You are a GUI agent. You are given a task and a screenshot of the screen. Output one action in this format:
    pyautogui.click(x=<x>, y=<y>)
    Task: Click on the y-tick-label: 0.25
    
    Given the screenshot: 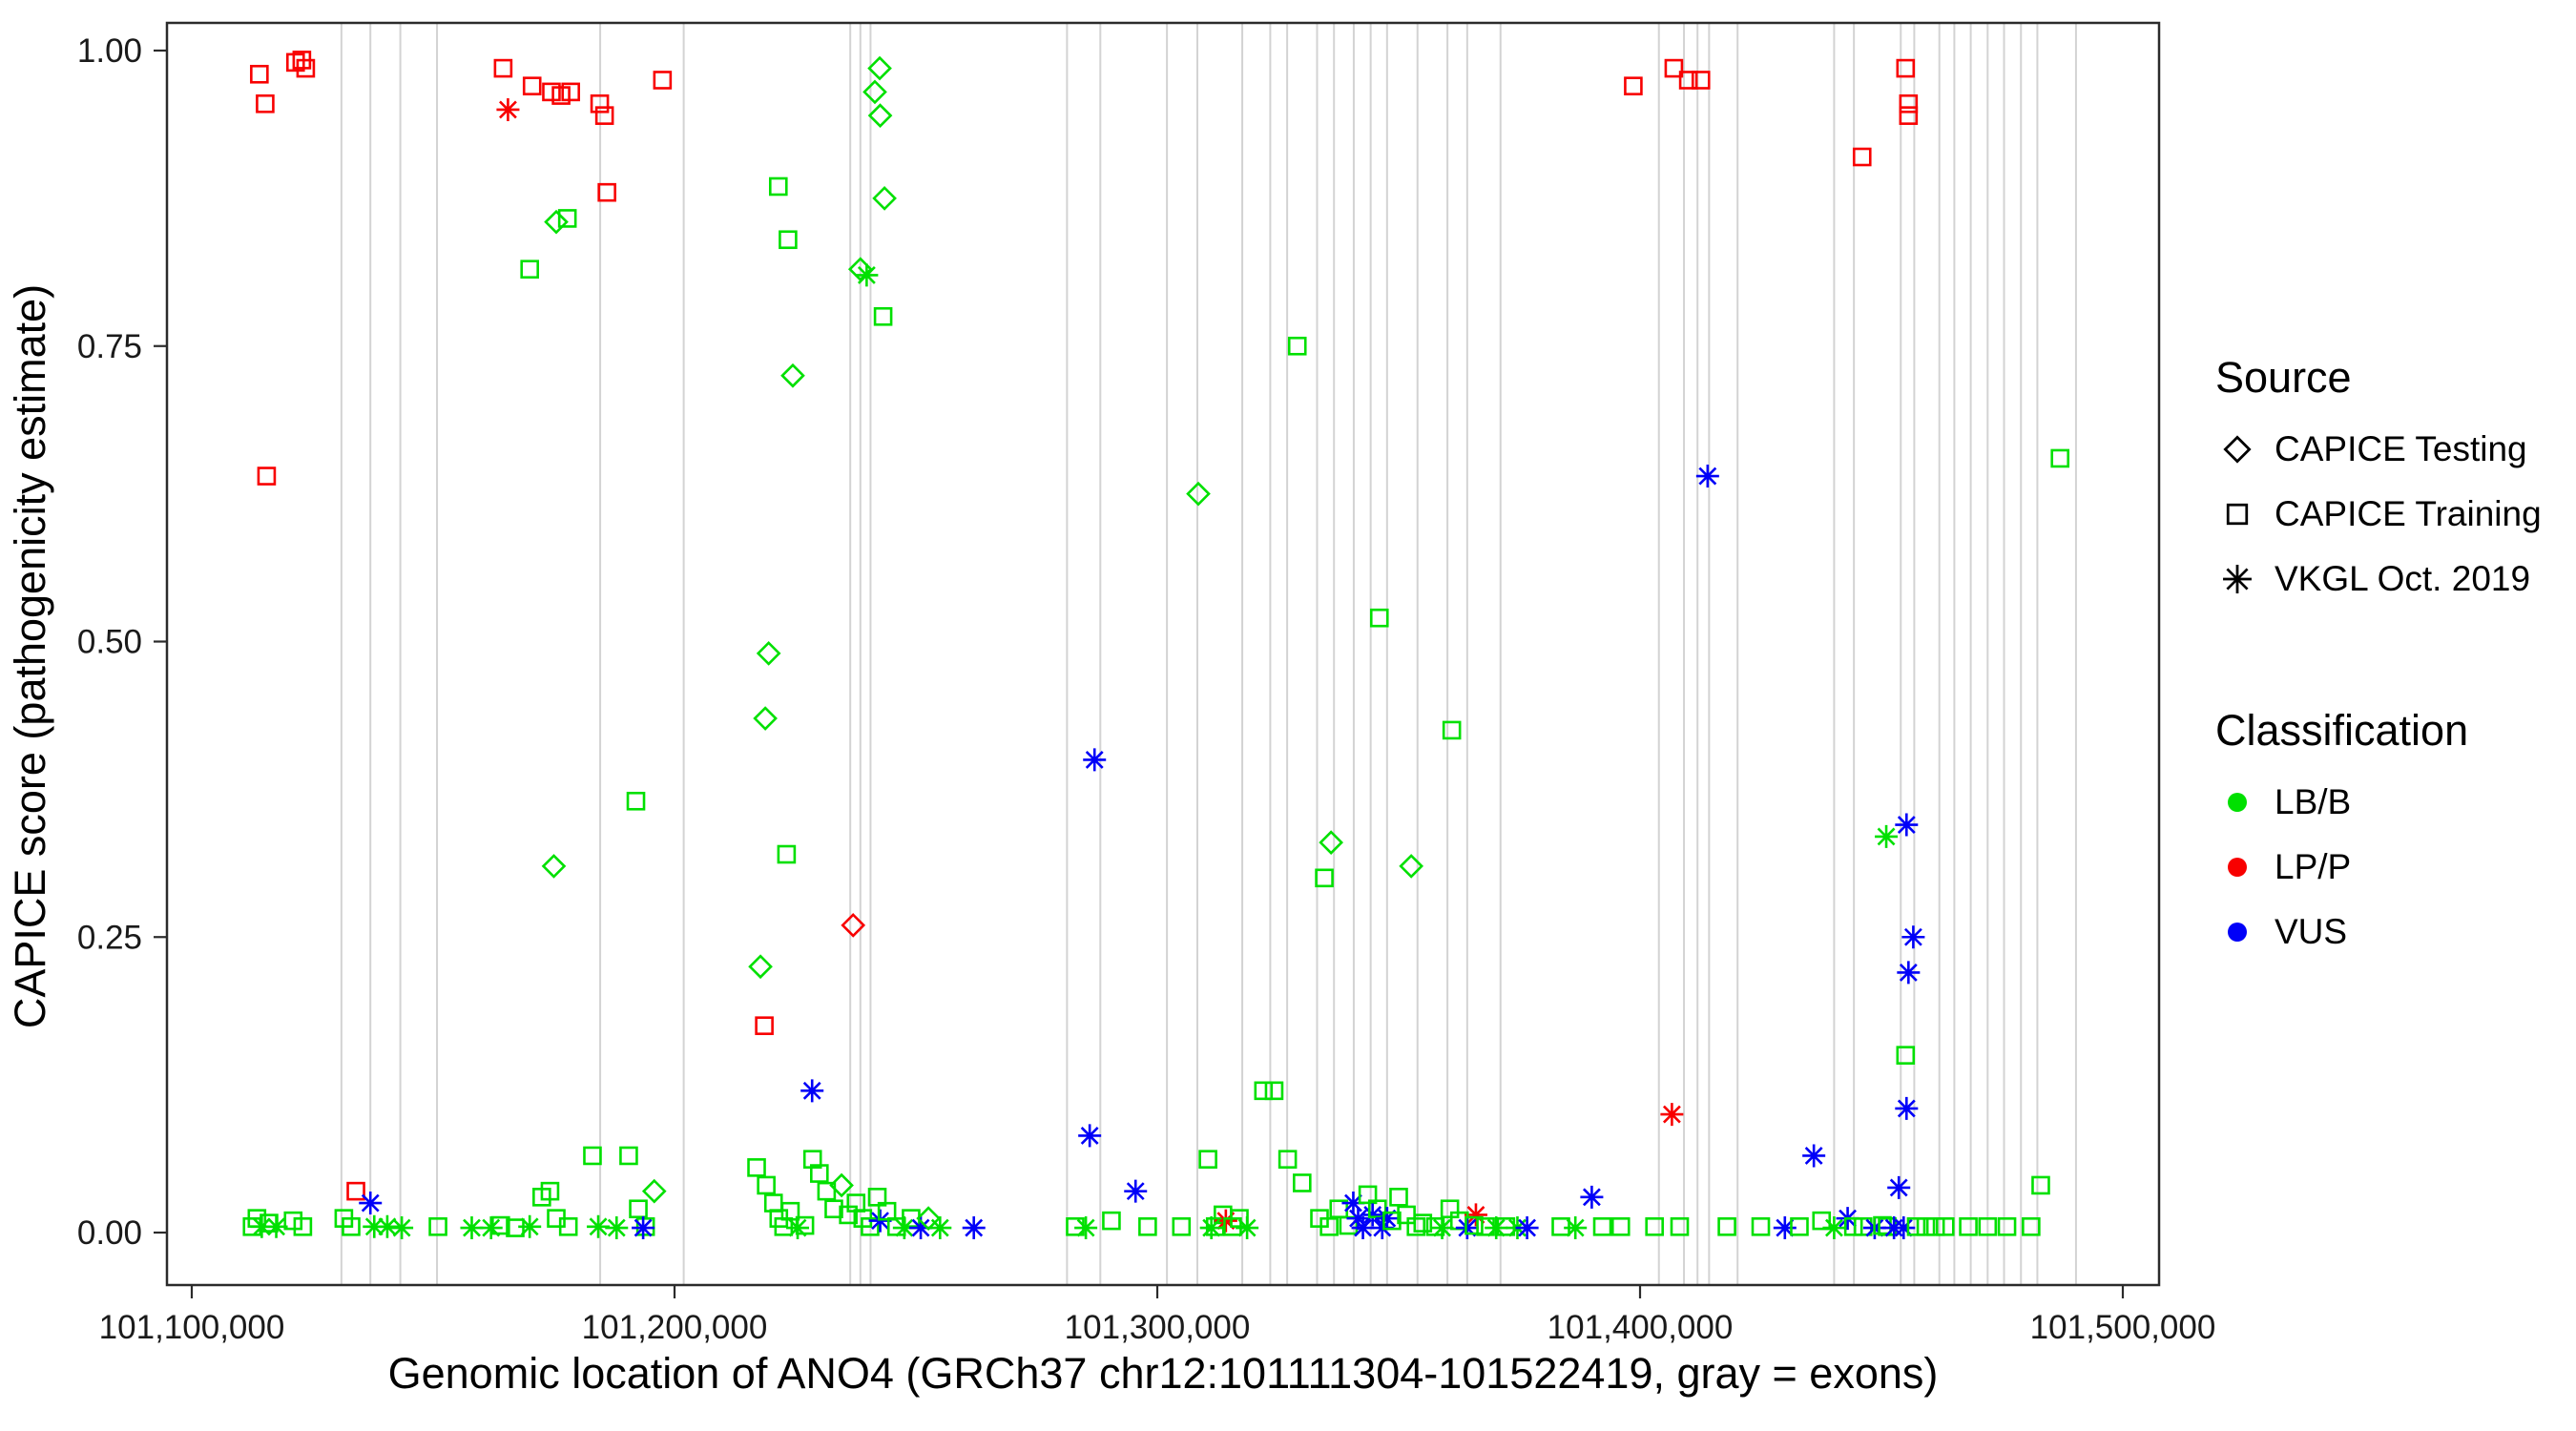 What is the action you would take?
    pyautogui.click(x=109, y=937)
    